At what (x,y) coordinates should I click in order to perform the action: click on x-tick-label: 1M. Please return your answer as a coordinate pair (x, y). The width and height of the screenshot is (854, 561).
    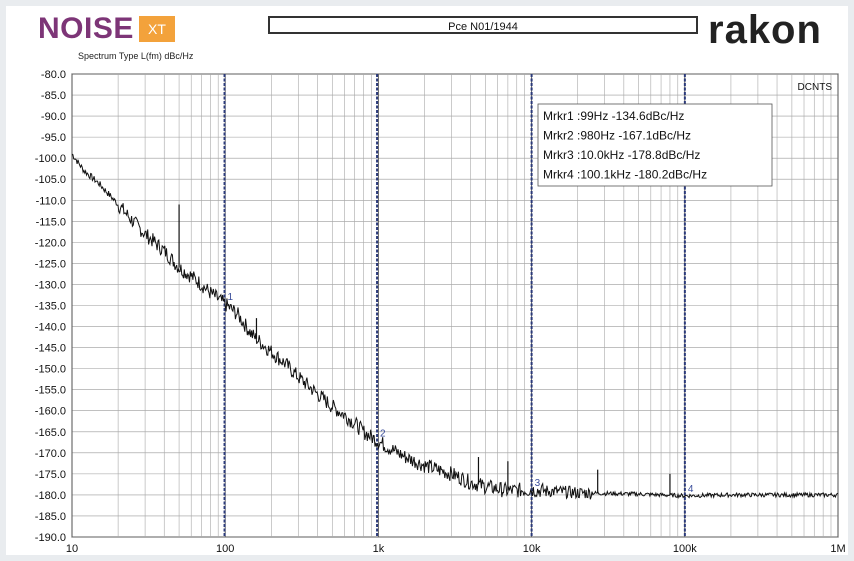
    Looking at the image, I should click on (837, 549).